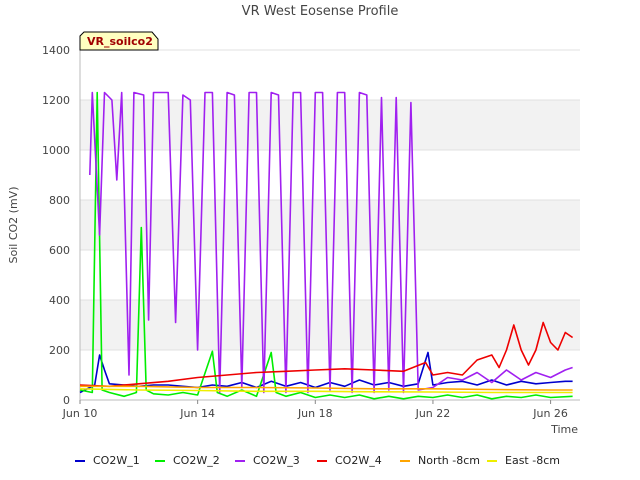 The image size is (640, 480). Describe the element at coordinates (66, 400) in the screenshot. I see `y-tick-label: 0` at that location.